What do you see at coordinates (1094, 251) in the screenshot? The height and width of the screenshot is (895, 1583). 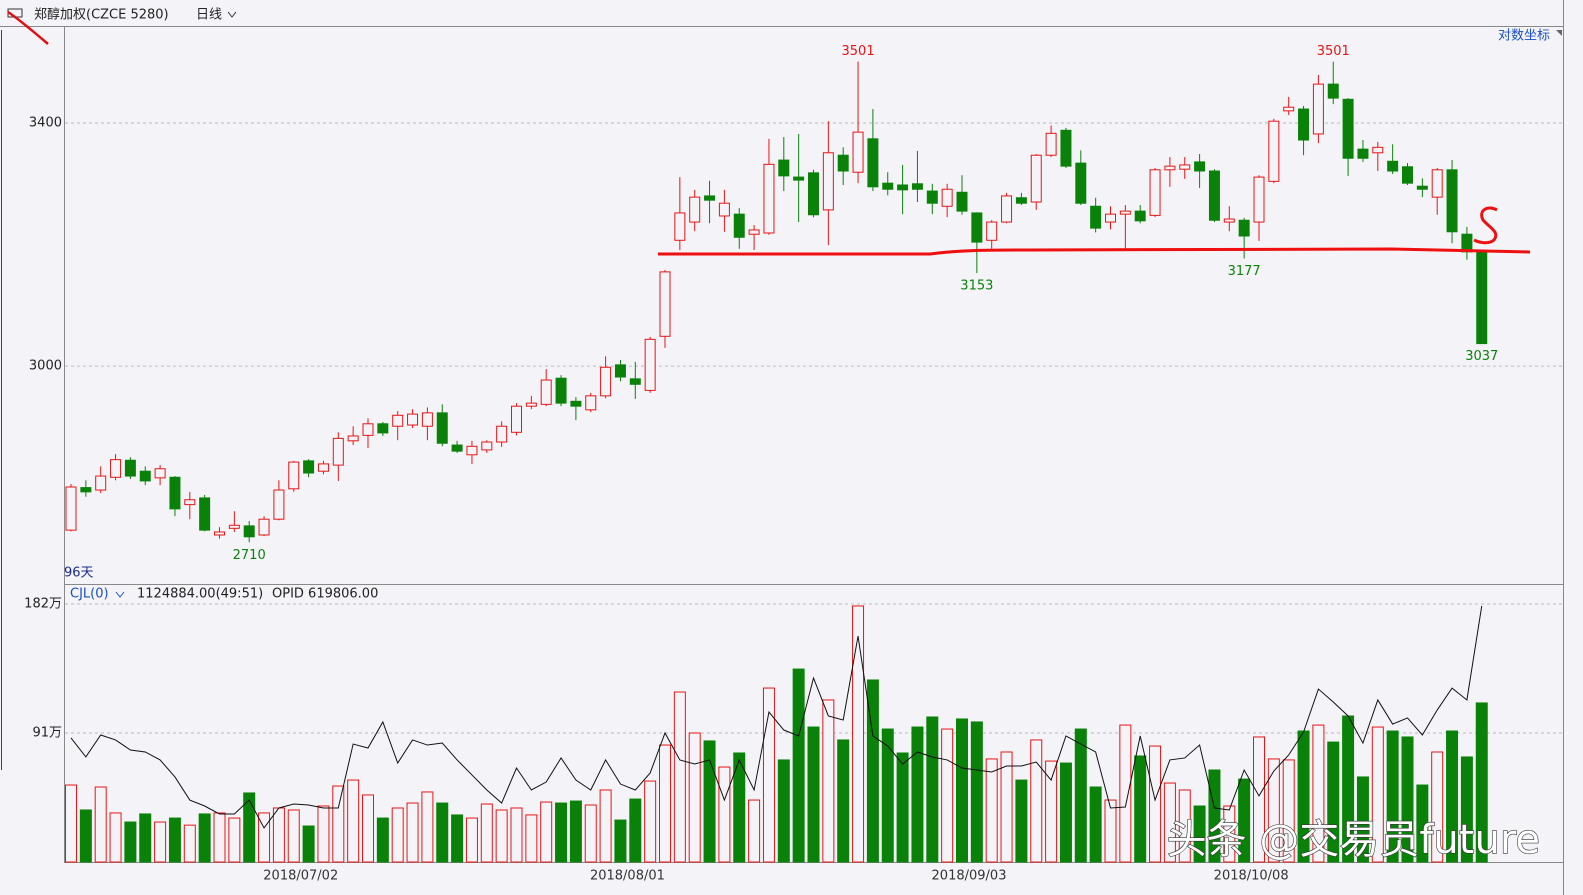 I see `hand-drawn-support-line` at bounding box center [1094, 251].